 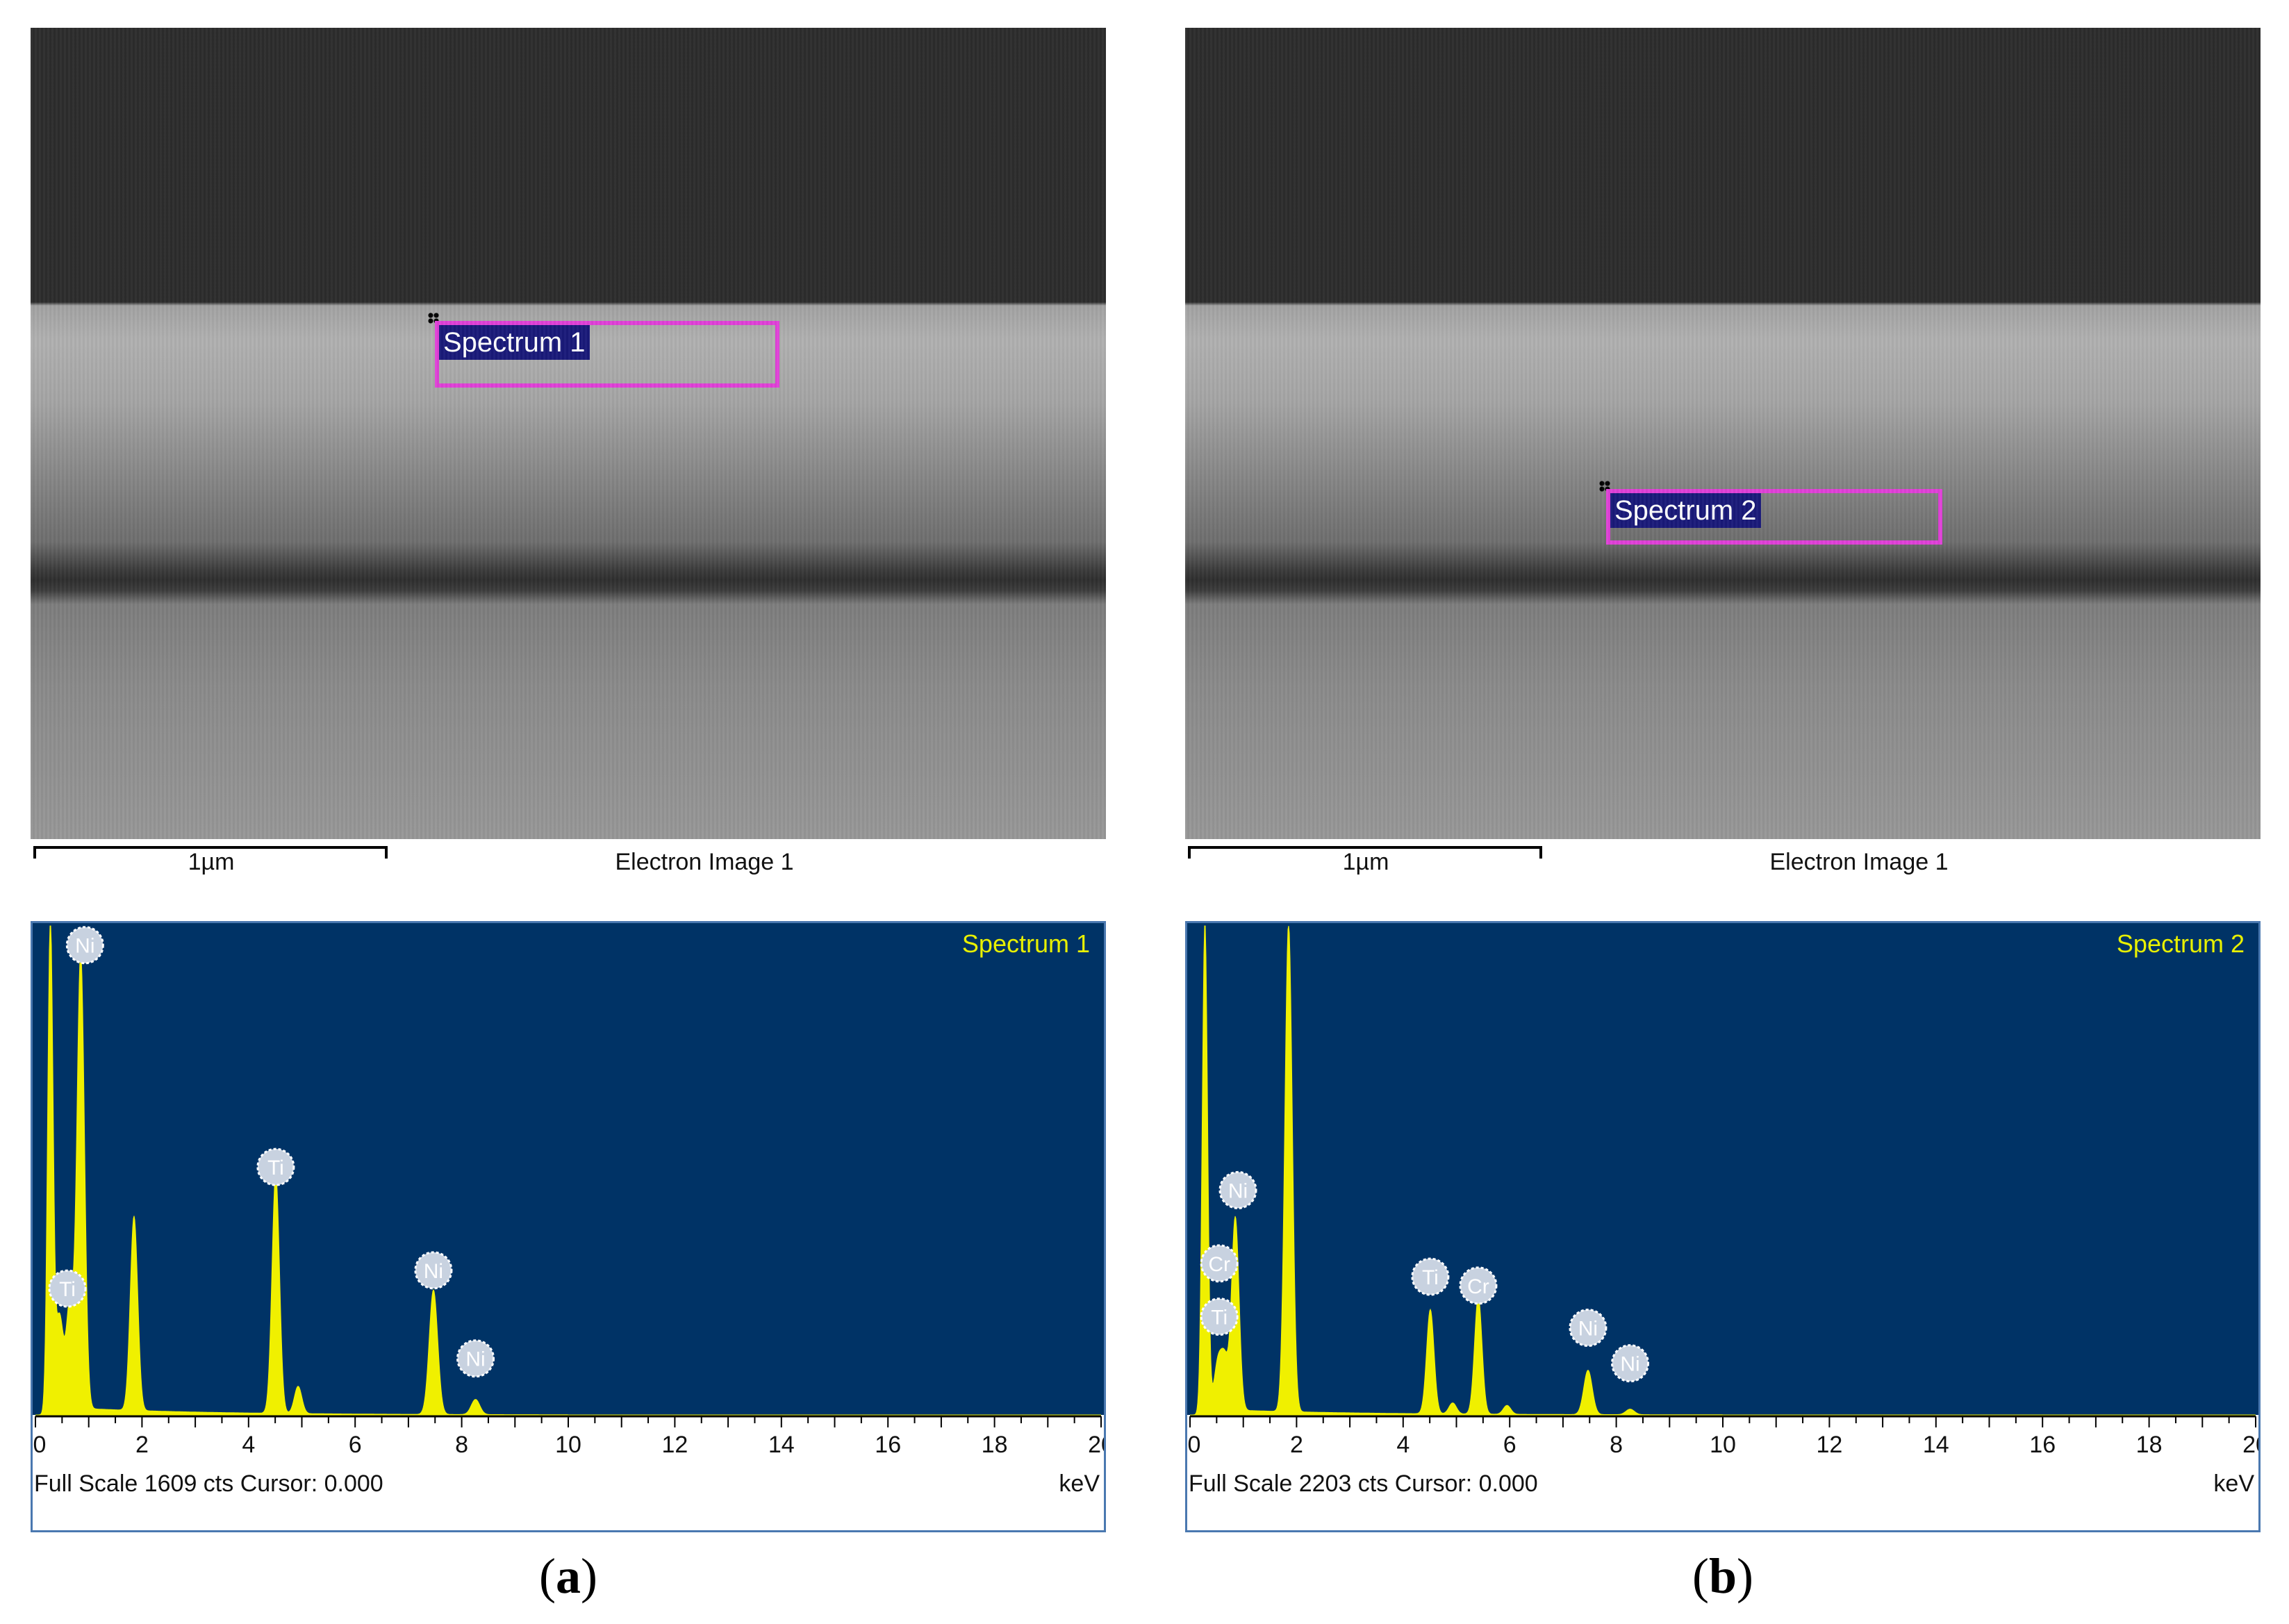 I want to click on full-scale-footer: Full Scale 2203 cts Cursor: 0.000, so click(x=1363, y=1484).